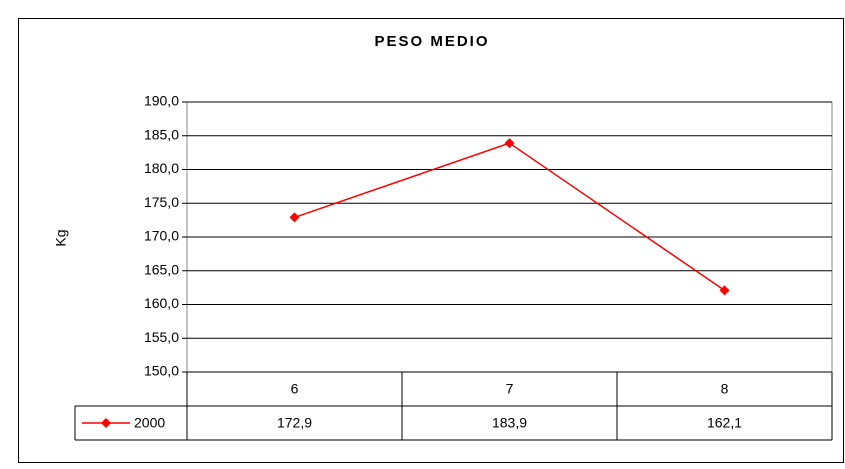 The height and width of the screenshot is (469, 845). Describe the element at coordinates (161, 101) in the screenshot. I see `y-tick-label: 190,0` at that location.